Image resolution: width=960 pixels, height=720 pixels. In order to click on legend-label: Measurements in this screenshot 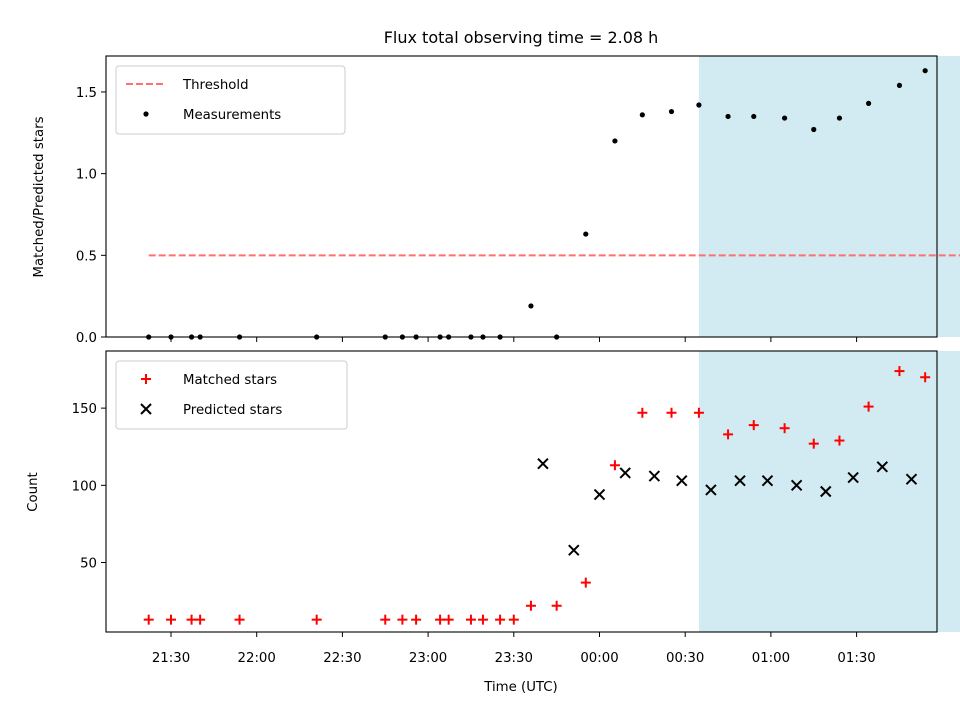, I will do `click(232, 115)`.